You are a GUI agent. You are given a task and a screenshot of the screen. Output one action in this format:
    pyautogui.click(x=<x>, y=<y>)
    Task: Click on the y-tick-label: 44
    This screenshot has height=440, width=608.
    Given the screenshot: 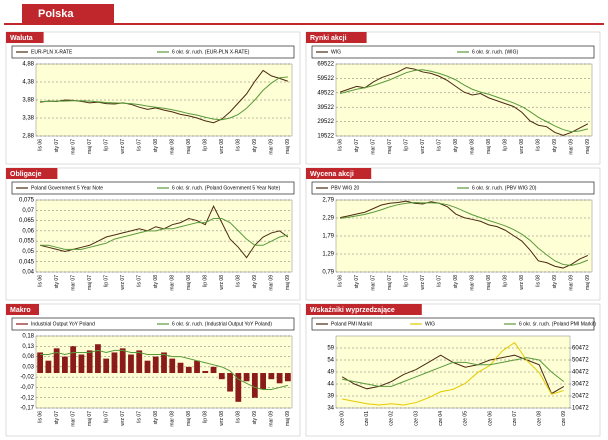 What is the action you would take?
    pyautogui.click(x=330, y=385)
    